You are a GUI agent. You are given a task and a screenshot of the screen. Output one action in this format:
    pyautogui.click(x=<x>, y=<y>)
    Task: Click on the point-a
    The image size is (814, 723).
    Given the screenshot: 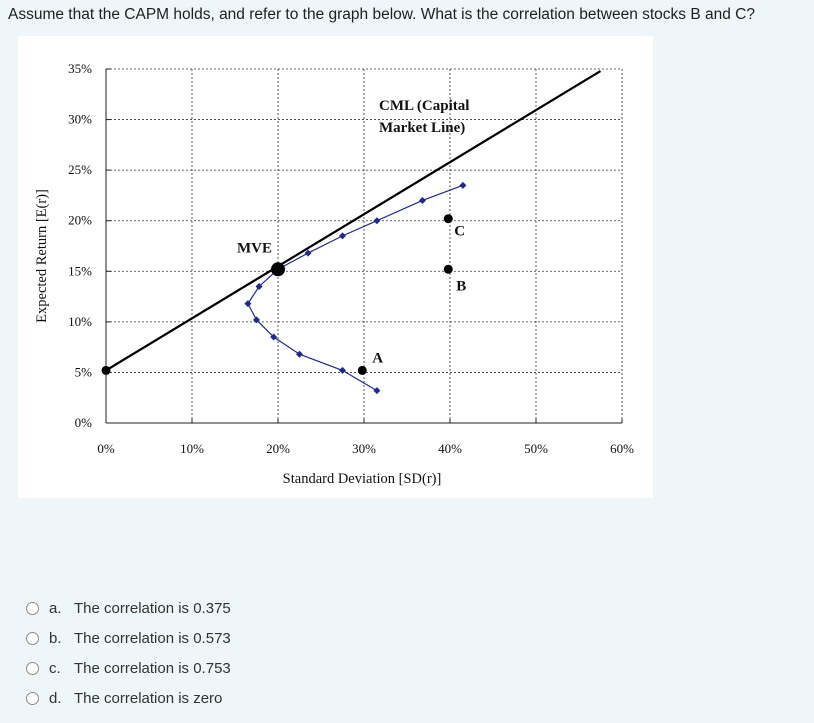 What is the action you would take?
    pyautogui.click(x=362, y=370)
    